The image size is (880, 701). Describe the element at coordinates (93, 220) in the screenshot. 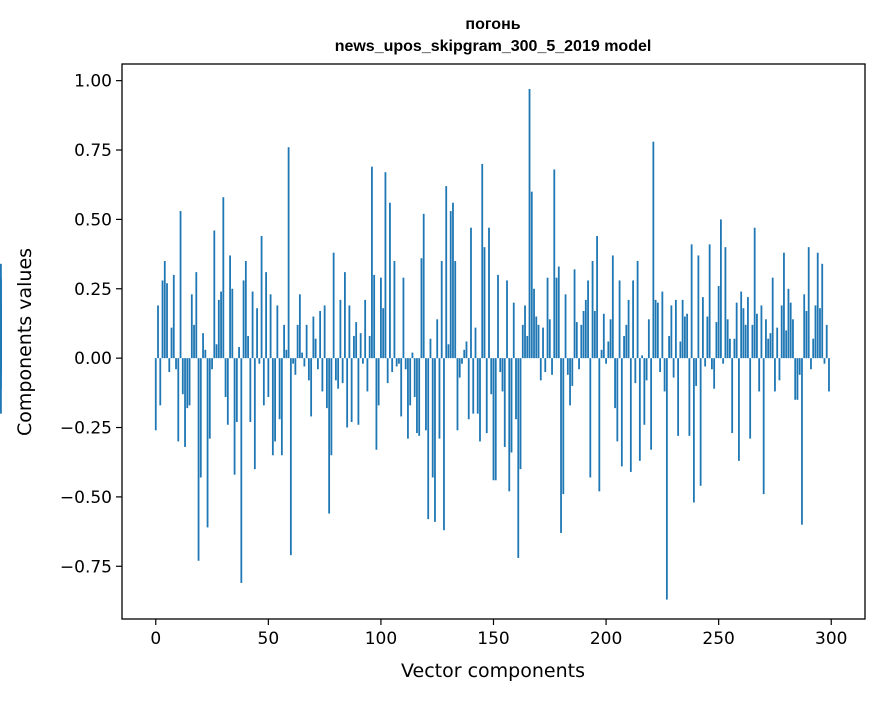

I see `y-tick-label: 0.50` at that location.